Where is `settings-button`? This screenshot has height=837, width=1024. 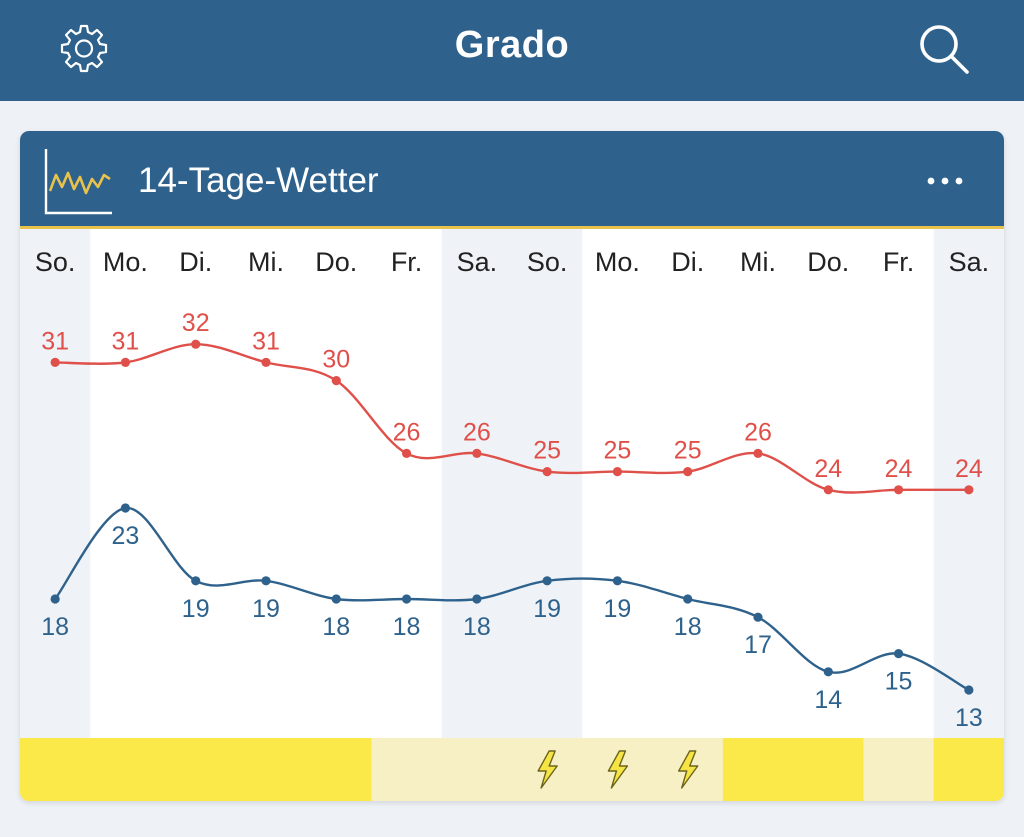 settings-button is located at coordinates (84, 49).